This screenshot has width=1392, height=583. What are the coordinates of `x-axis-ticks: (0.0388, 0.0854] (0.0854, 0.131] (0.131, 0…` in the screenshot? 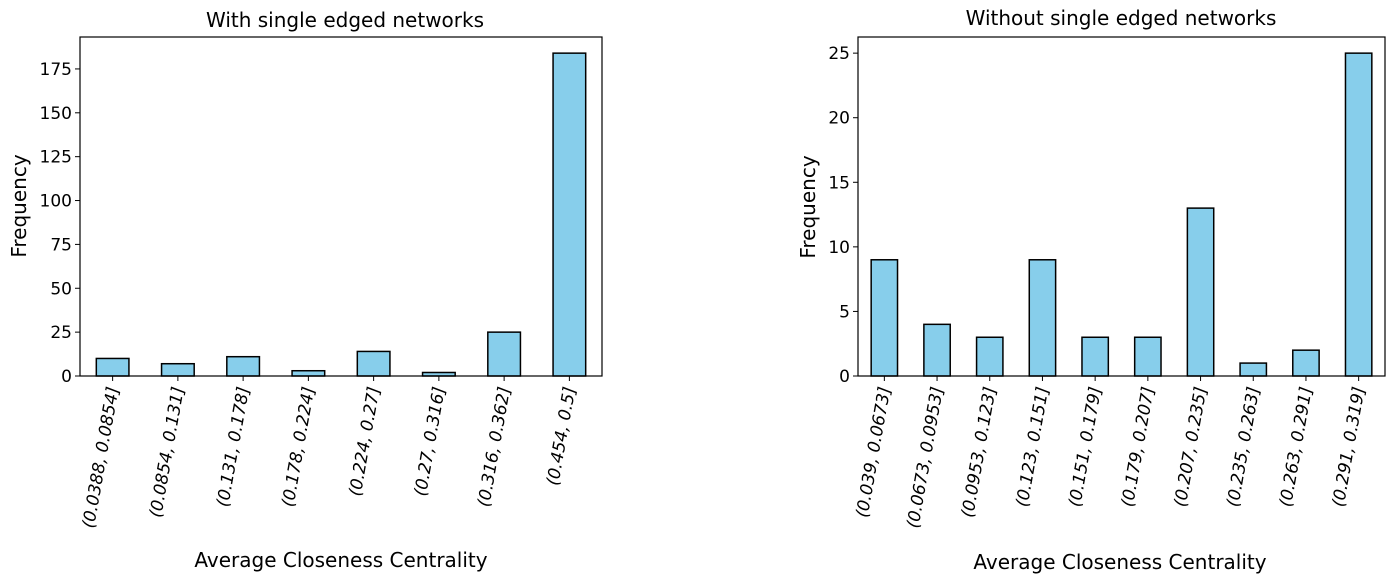 It's located at (329, 453).